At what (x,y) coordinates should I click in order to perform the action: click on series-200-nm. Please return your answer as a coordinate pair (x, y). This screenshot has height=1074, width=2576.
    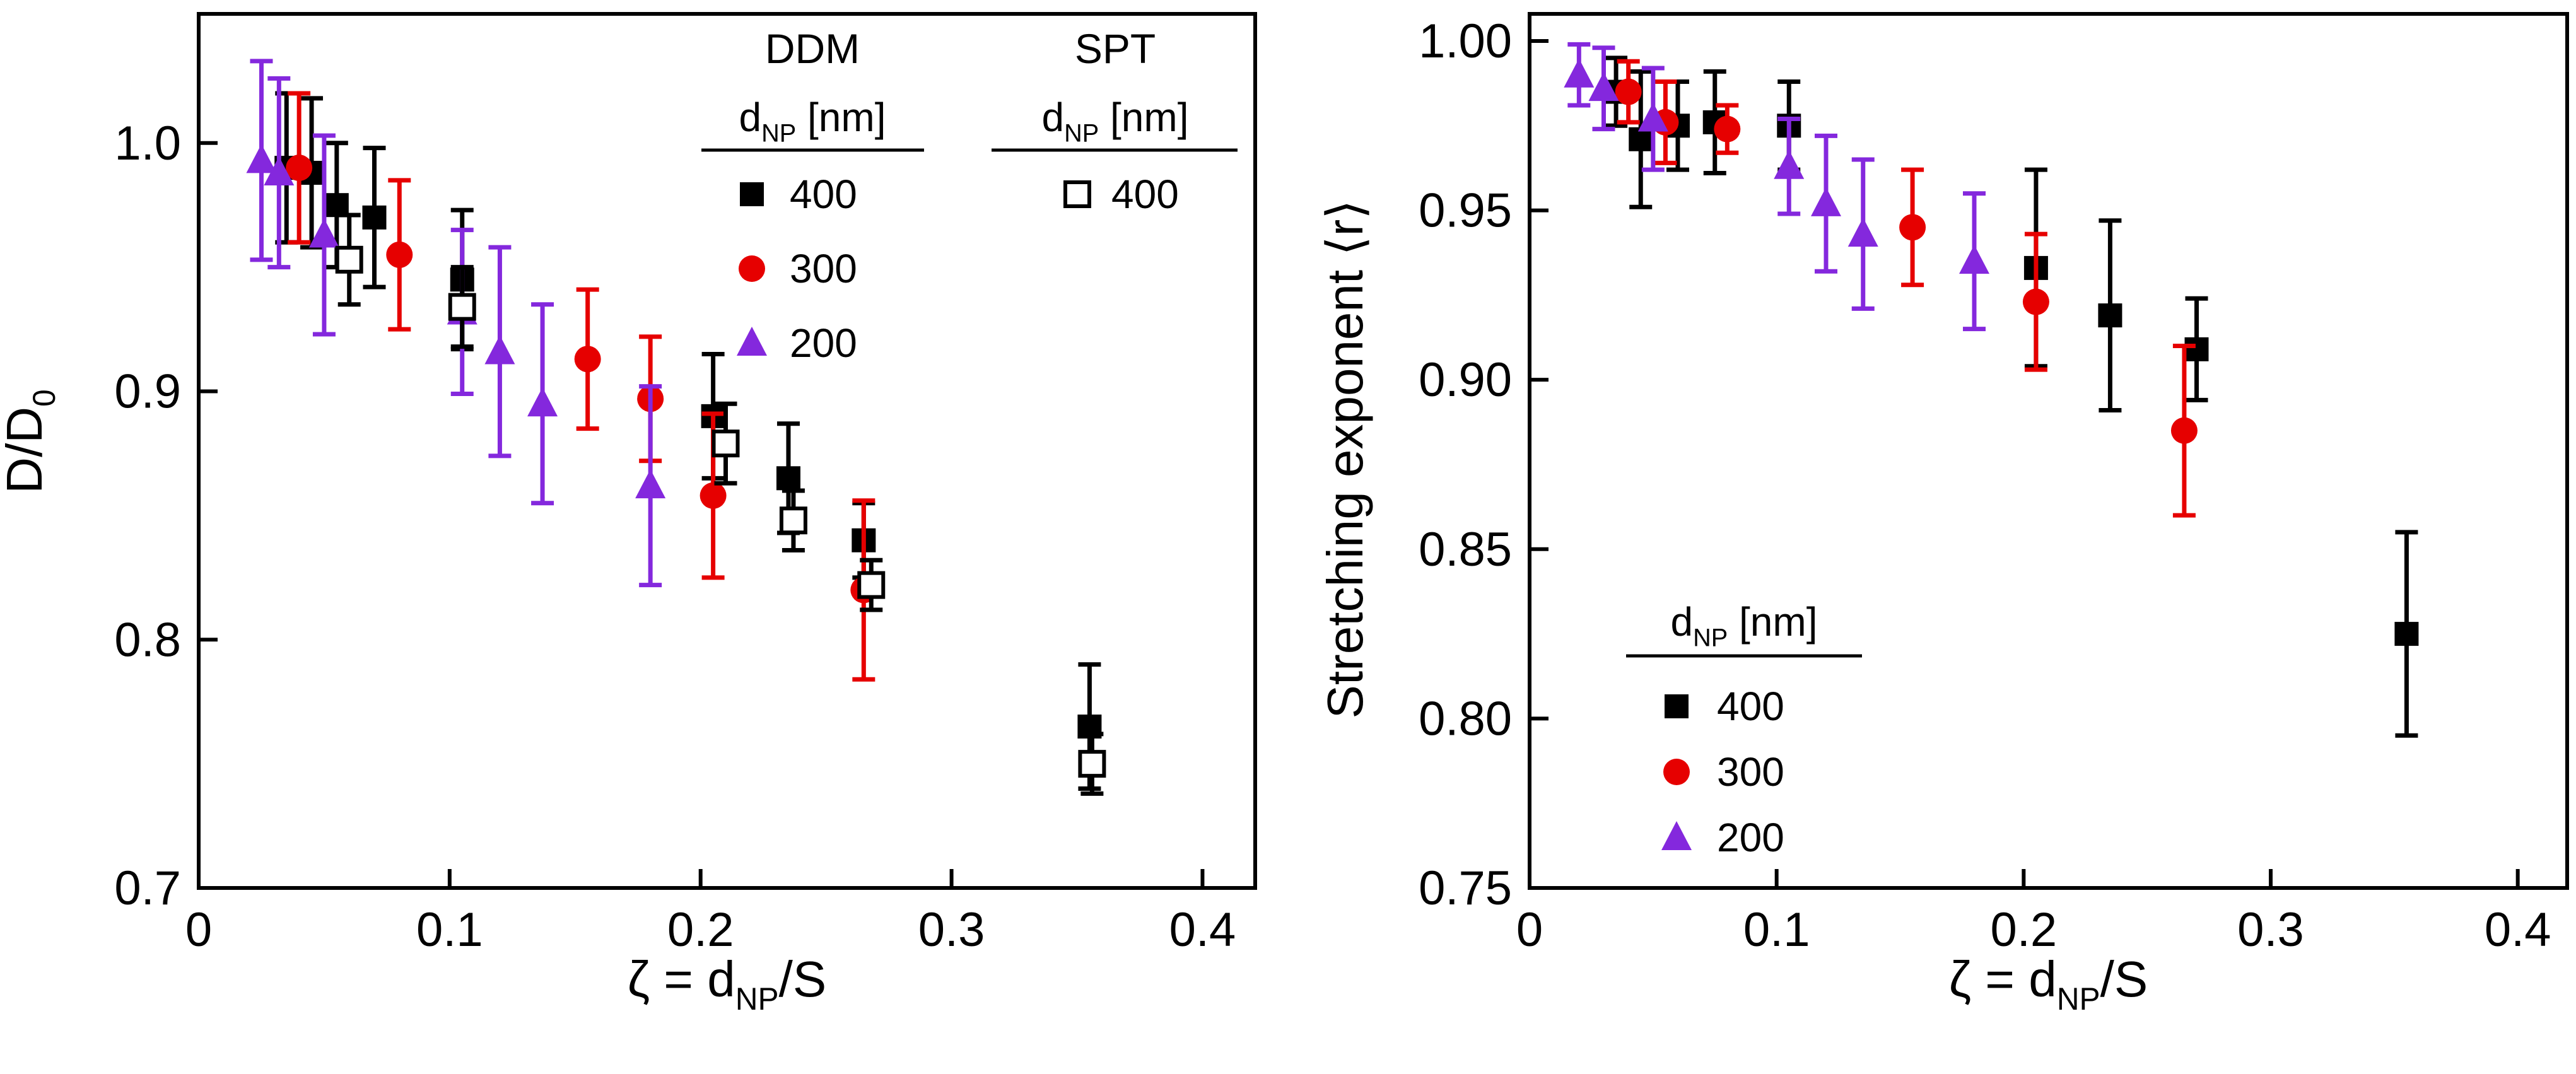
    Looking at the image, I should click on (1776, 187).